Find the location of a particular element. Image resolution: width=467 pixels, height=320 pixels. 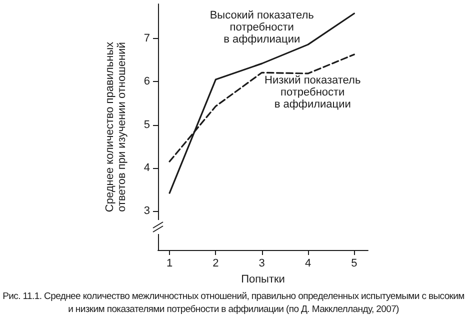

x-axis-title: Попытки is located at coordinates (263, 280).